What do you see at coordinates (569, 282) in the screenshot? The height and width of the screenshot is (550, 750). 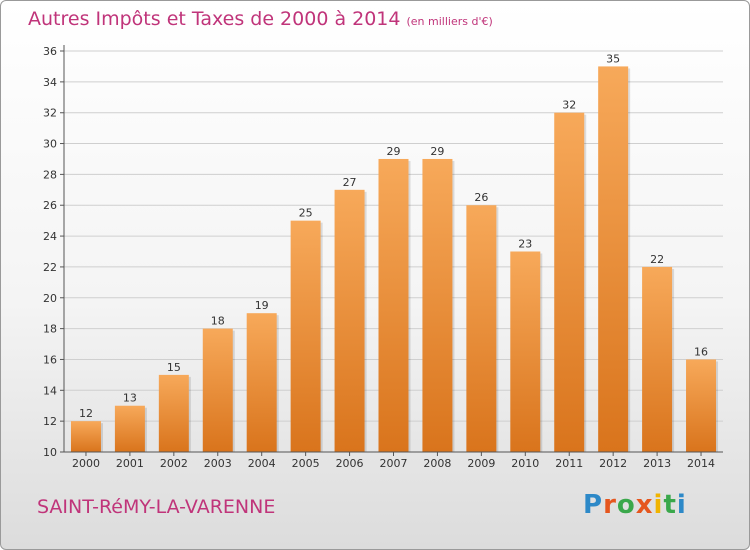 I see `bar-2011` at bounding box center [569, 282].